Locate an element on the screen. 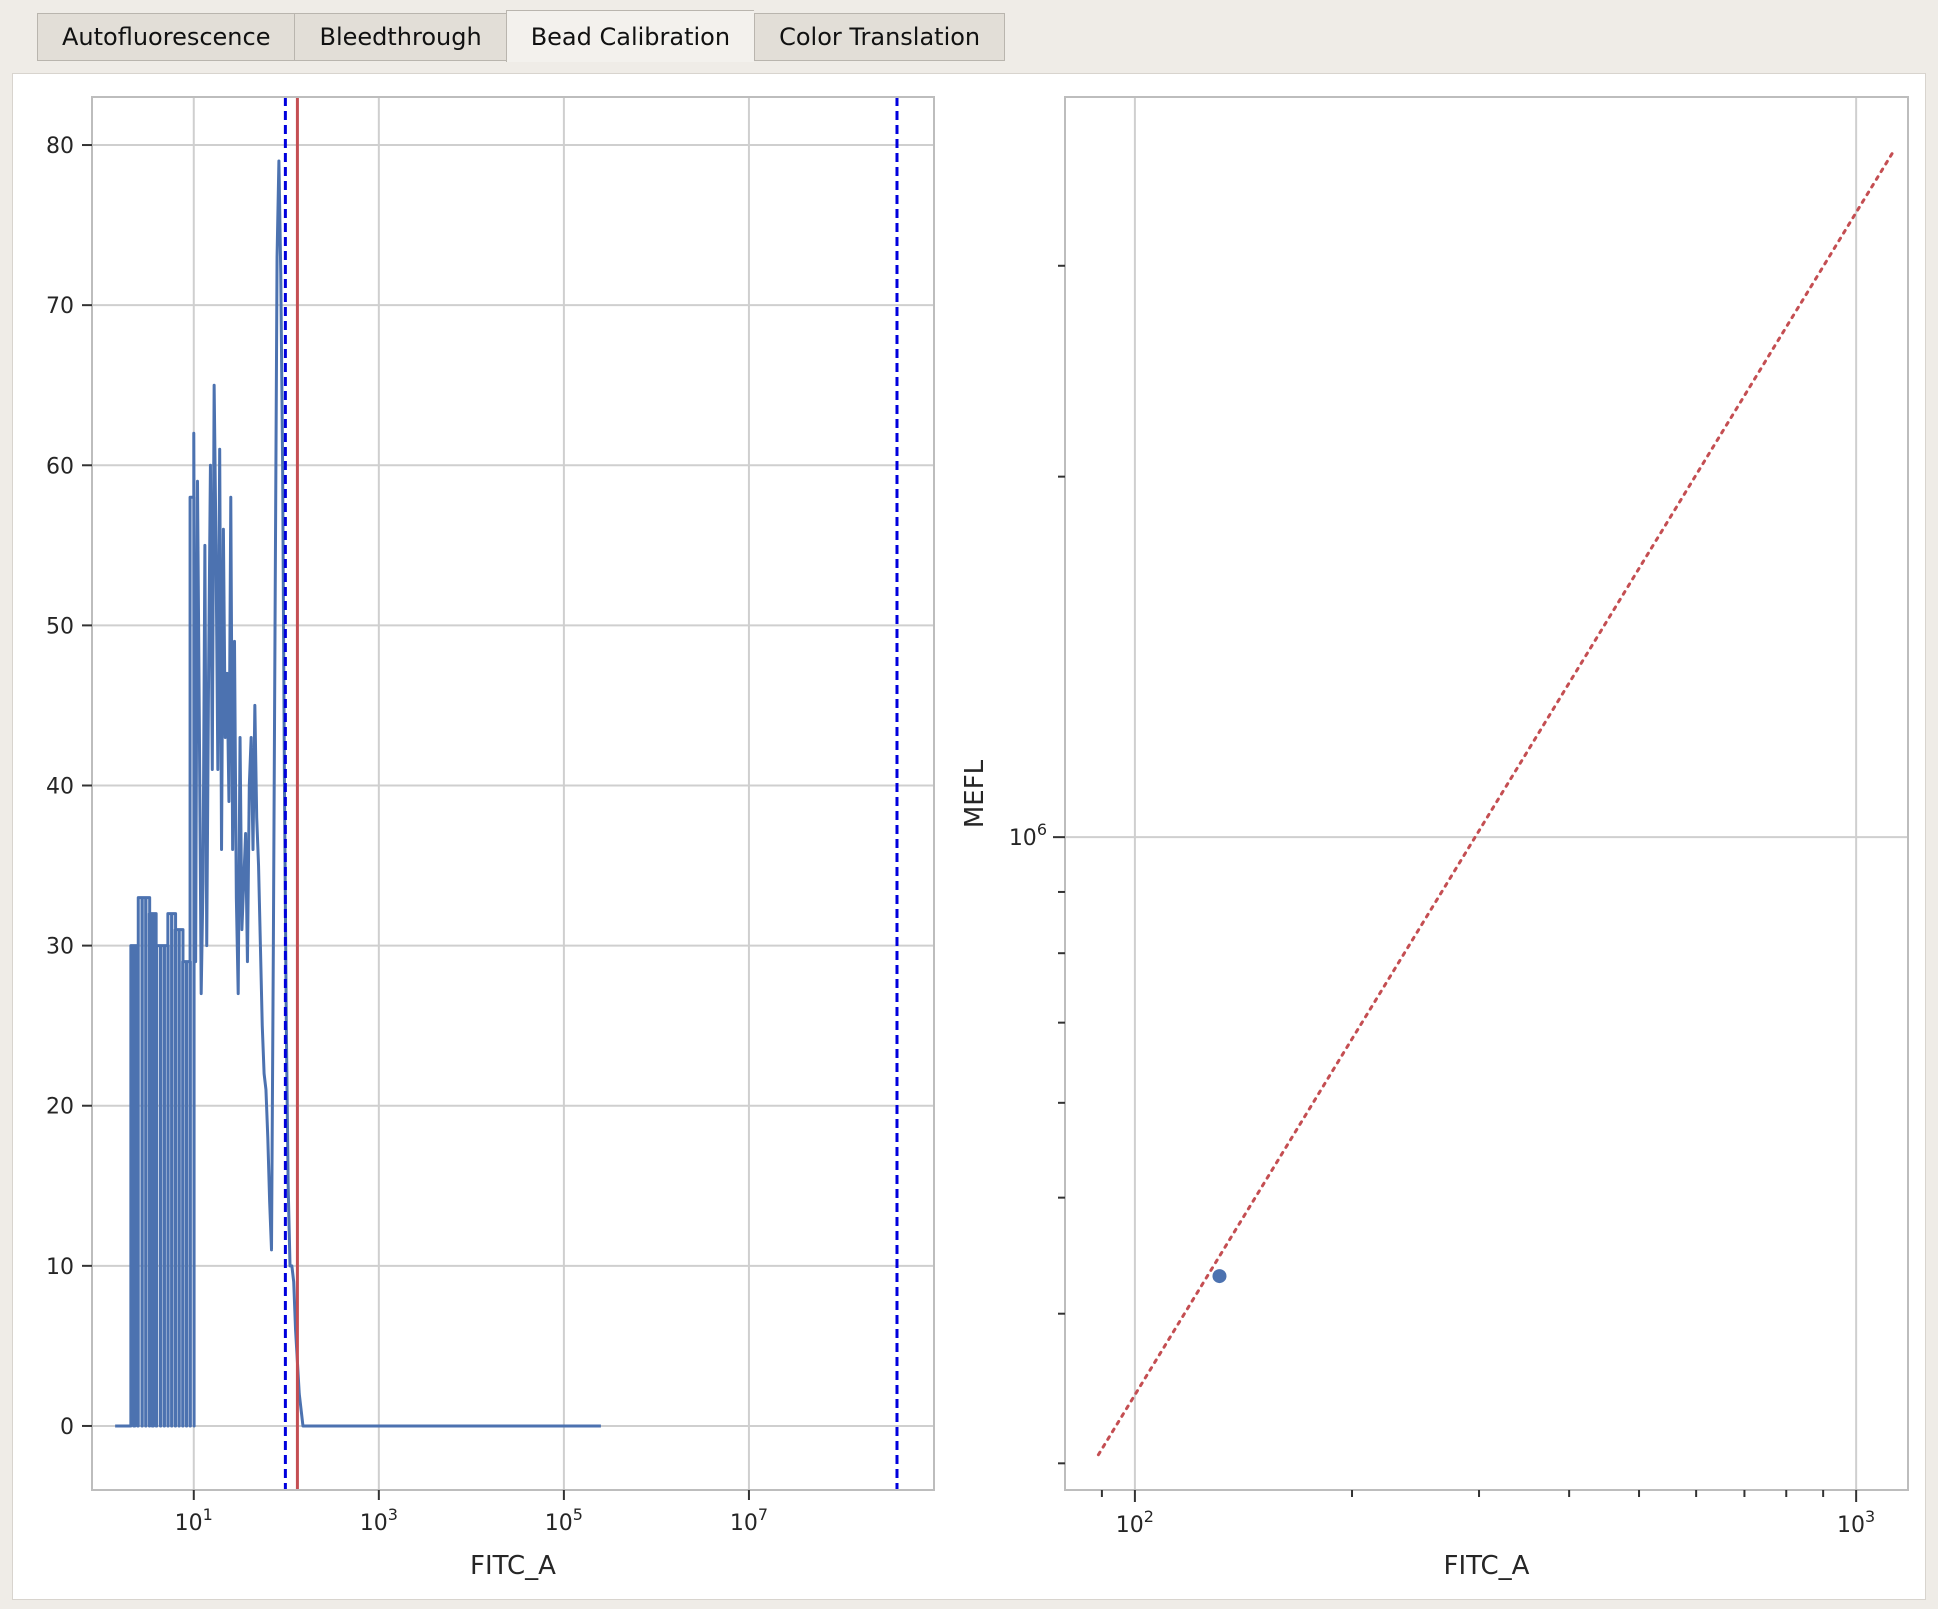 The height and width of the screenshot is (1609, 1938). hist-ytick-label: 20 is located at coordinates (60, 1107).